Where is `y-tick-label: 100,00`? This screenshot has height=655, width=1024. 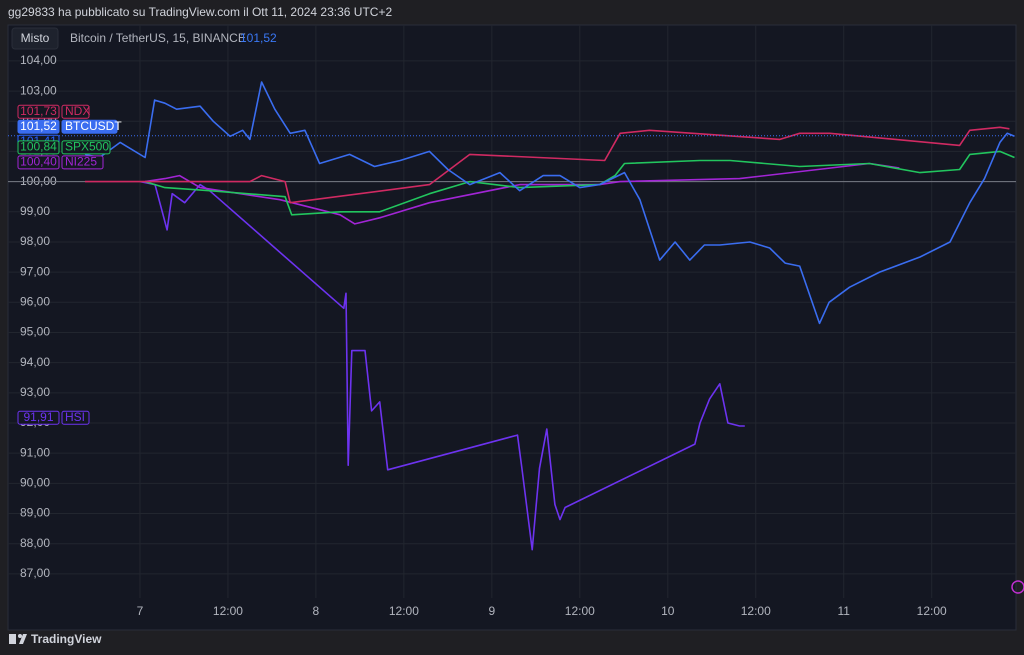
y-tick-label: 100,00 is located at coordinates (38, 181).